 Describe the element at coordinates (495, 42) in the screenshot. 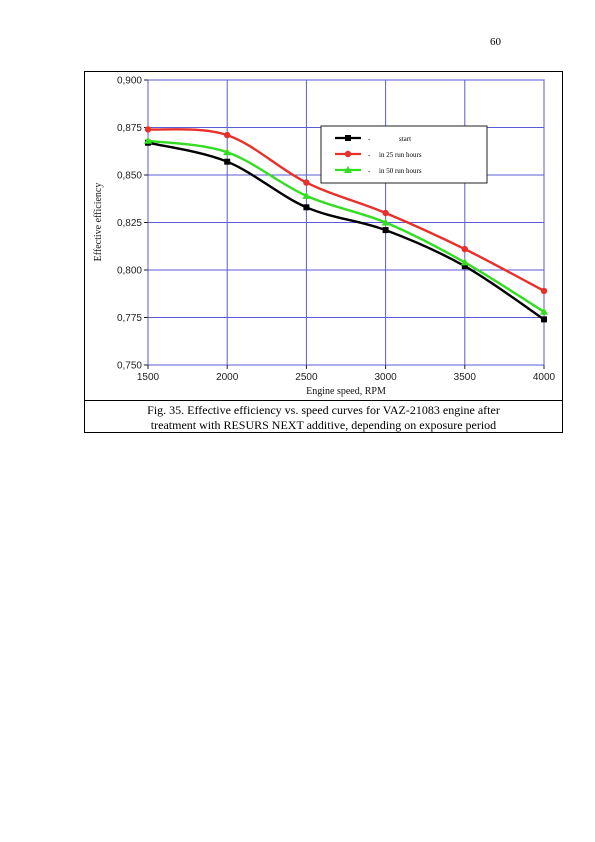

I see `page-number: 60` at that location.